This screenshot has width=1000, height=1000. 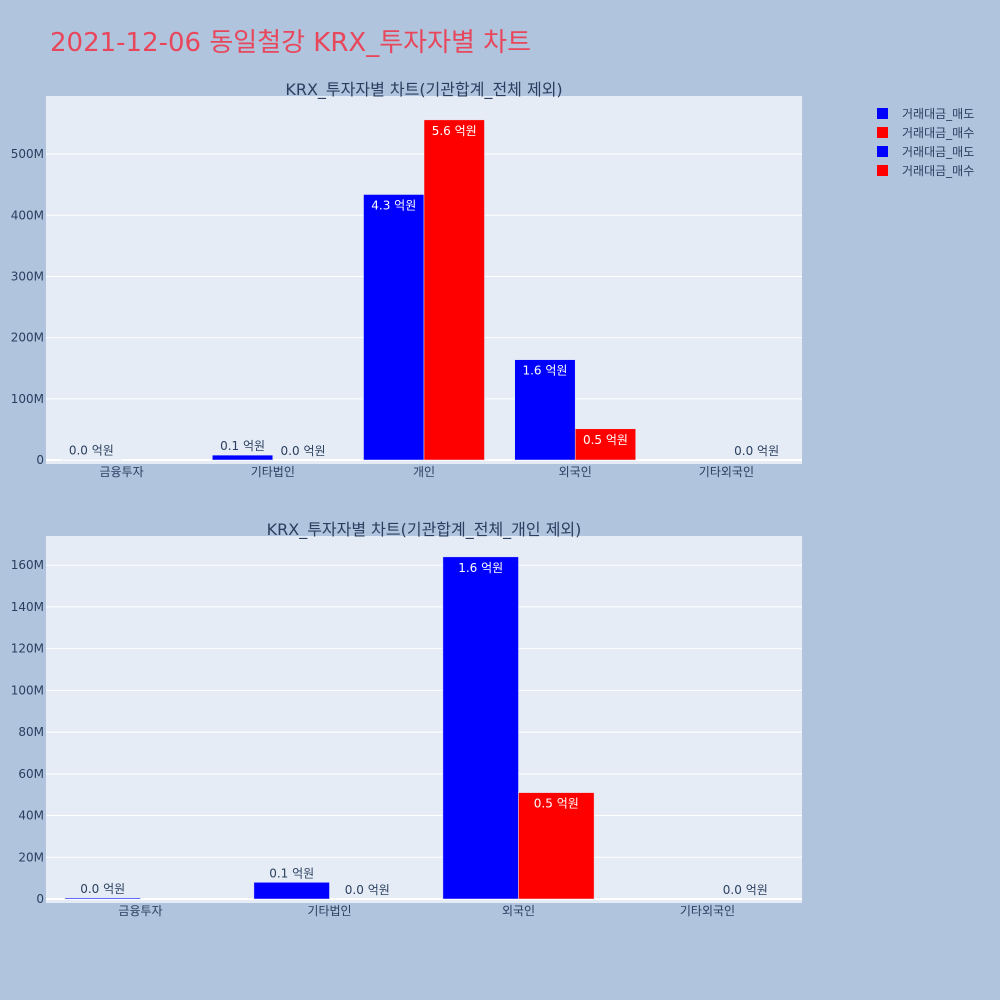 I want to click on y-tick-label: 140M, so click(x=27, y=607).